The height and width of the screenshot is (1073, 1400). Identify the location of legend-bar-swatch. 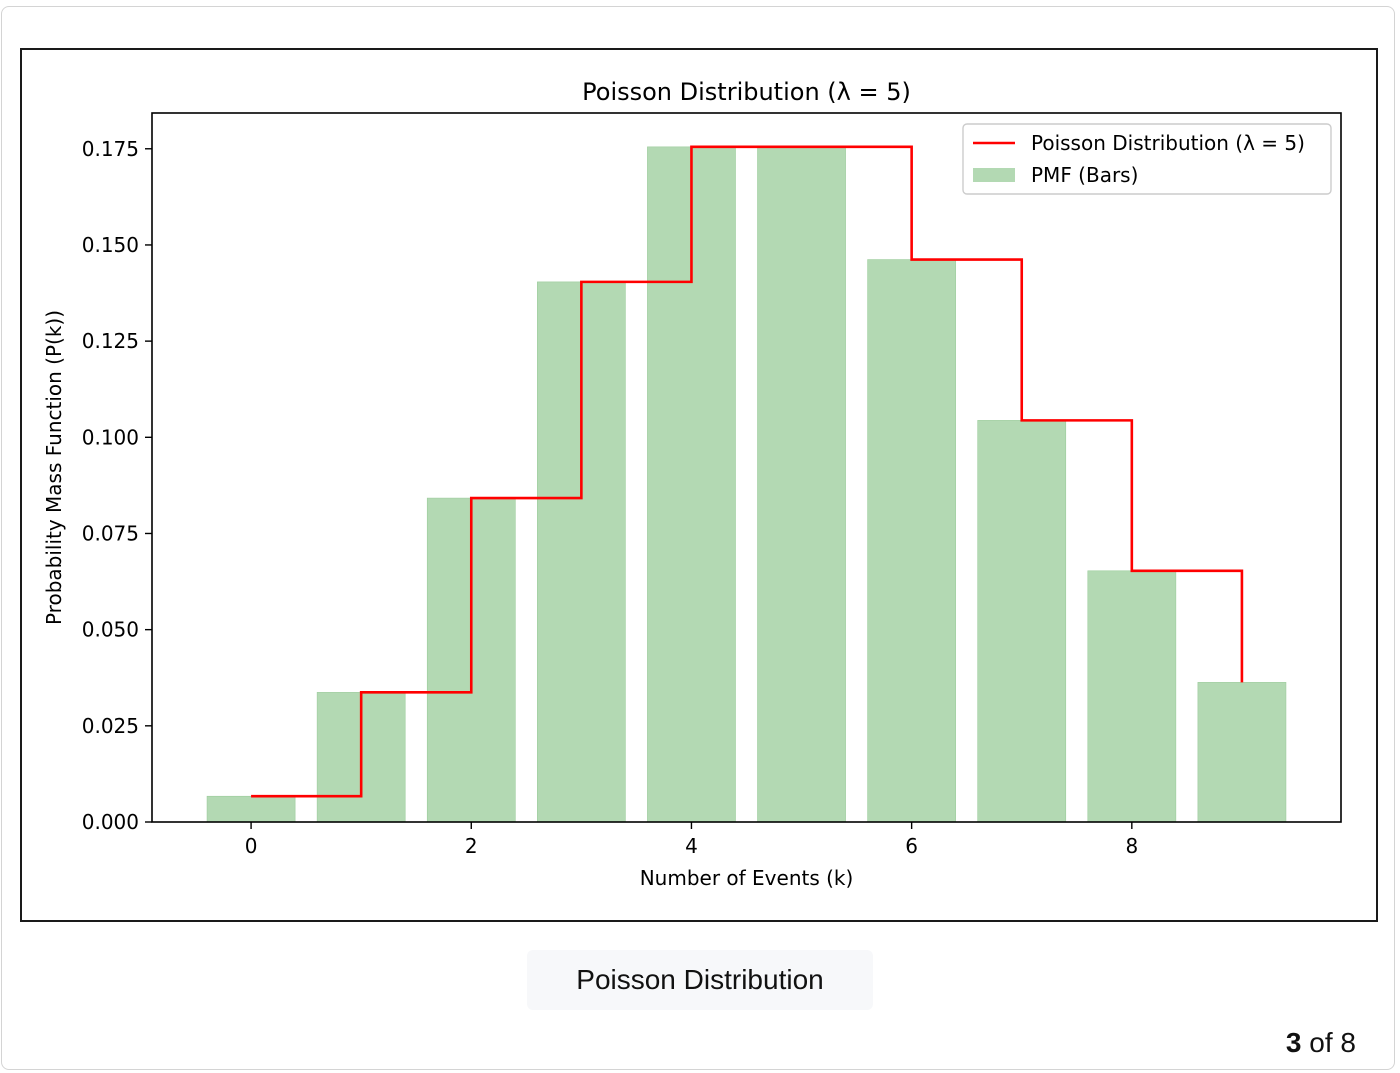
(994, 175).